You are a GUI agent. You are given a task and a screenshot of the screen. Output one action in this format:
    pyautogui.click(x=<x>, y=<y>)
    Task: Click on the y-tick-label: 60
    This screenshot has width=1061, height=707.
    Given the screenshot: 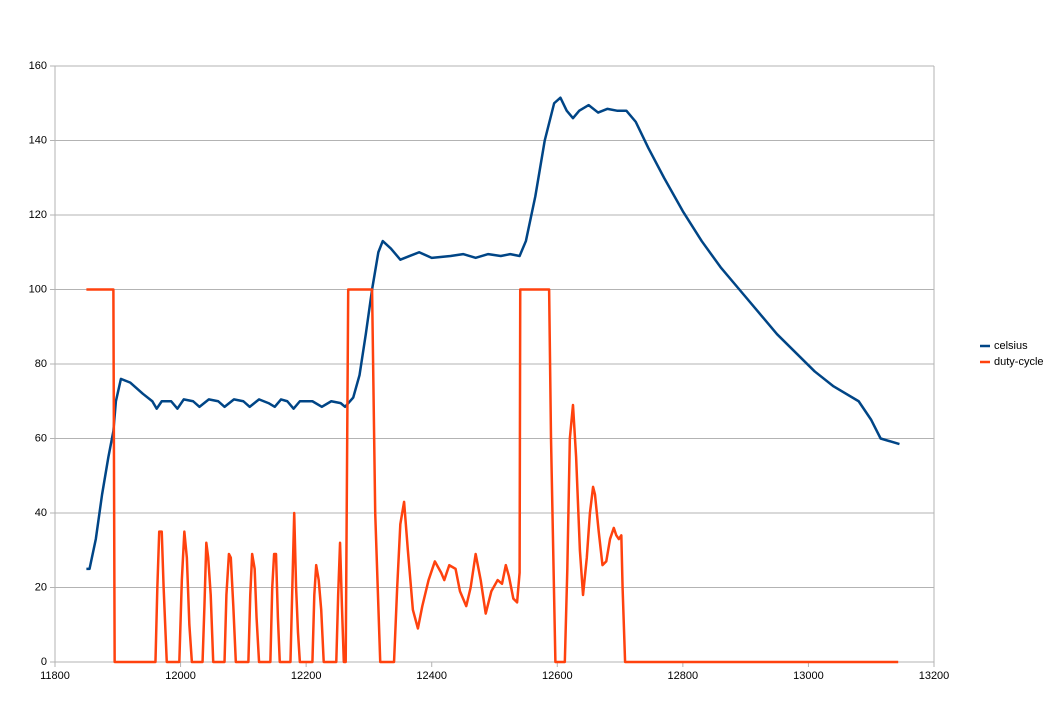 What is the action you would take?
    pyautogui.click(x=41, y=438)
    